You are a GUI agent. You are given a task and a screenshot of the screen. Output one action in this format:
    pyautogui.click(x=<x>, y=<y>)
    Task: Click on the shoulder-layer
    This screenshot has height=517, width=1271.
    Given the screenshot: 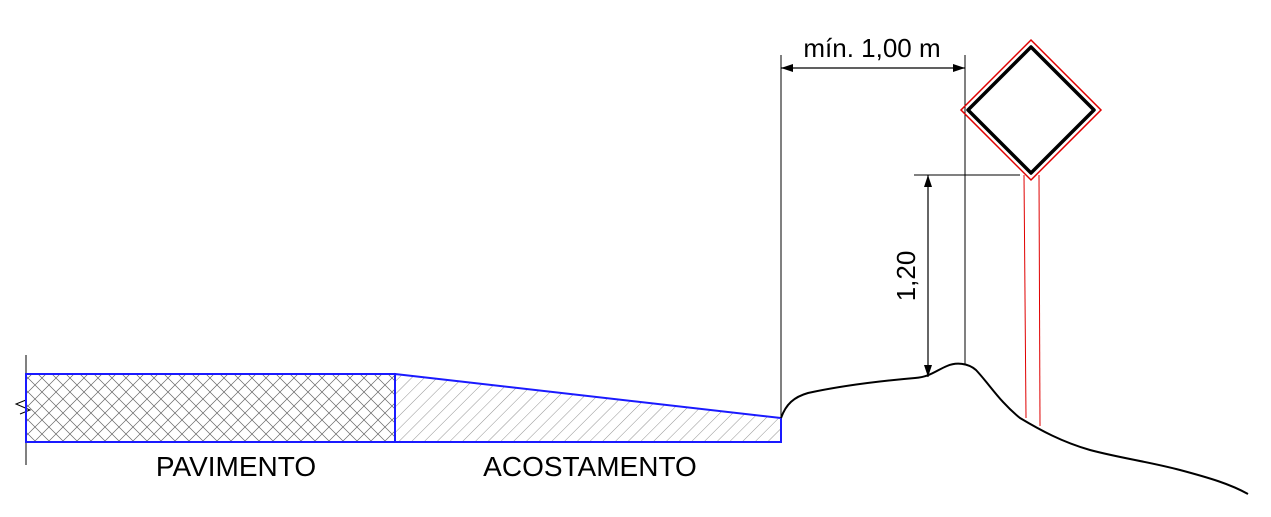 What is the action you would take?
    pyautogui.click(x=588, y=407)
    